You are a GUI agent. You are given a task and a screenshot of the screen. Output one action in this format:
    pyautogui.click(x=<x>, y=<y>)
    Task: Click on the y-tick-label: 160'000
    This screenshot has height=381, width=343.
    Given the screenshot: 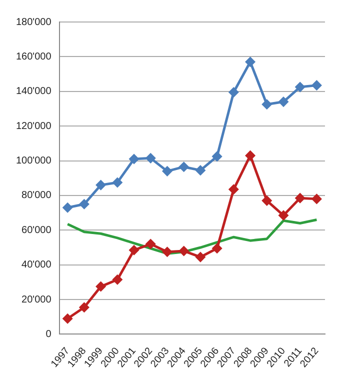 What is the action you would take?
    pyautogui.click(x=34, y=56)
    